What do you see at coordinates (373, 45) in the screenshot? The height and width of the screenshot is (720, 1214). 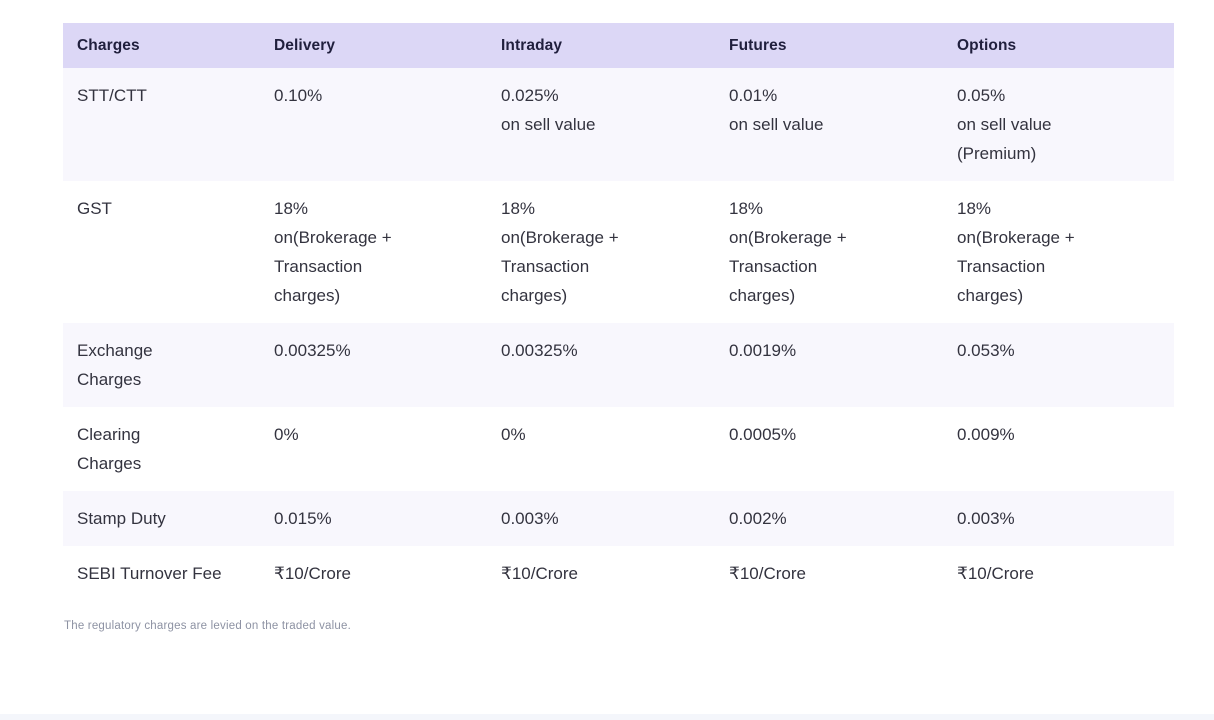 I see `column-header-delivery: Delivery` at bounding box center [373, 45].